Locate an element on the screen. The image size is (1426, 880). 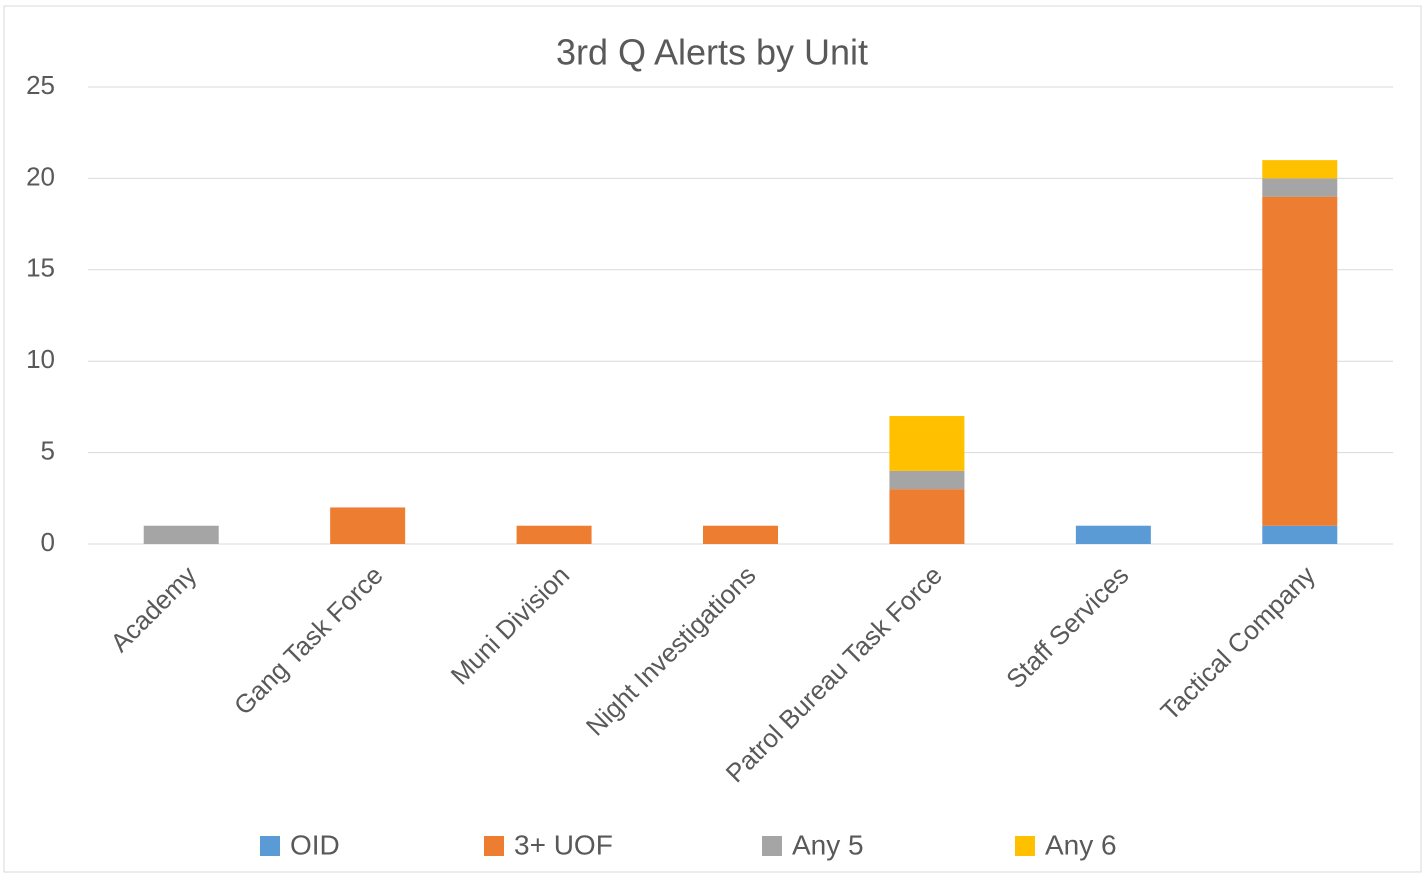
y-tick-label: 0 is located at coordinates (48, 542).